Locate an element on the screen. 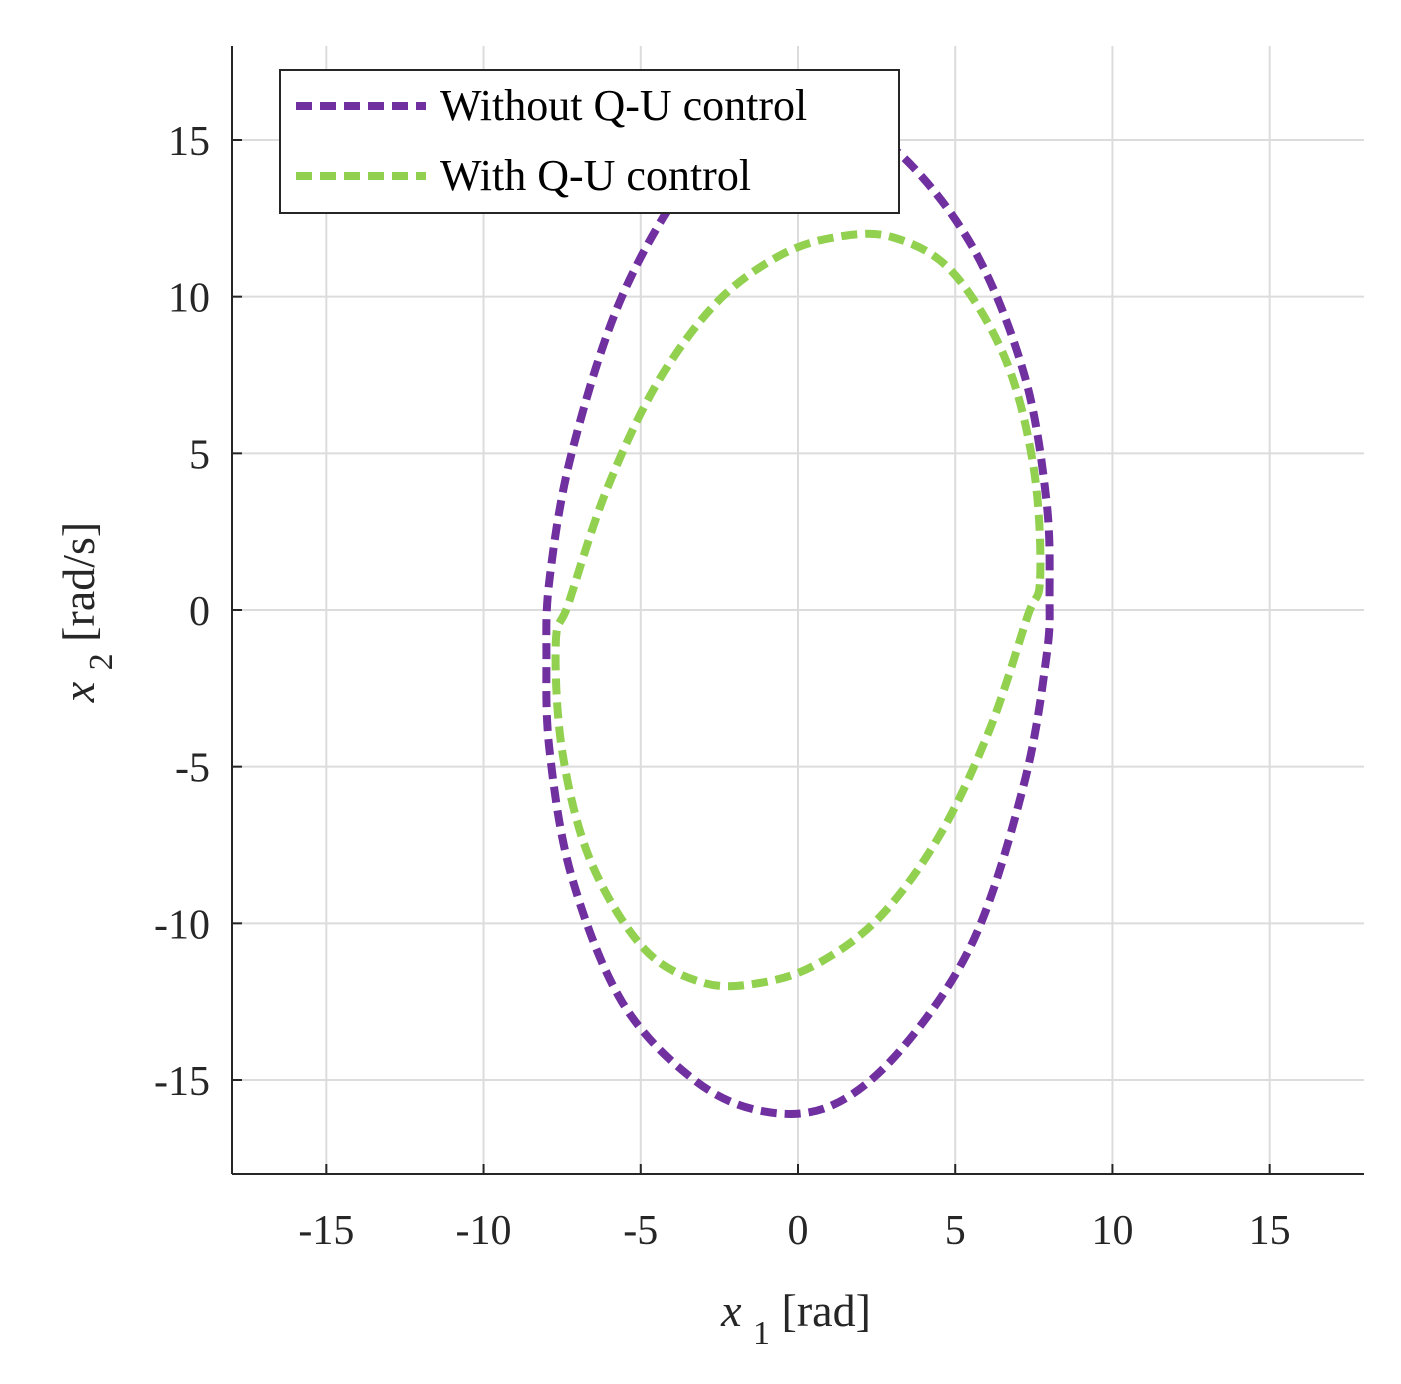 The height and width of the screenshot is (1384, 1401). x-tick-label: -5 is located at coordinates (640, 1231).